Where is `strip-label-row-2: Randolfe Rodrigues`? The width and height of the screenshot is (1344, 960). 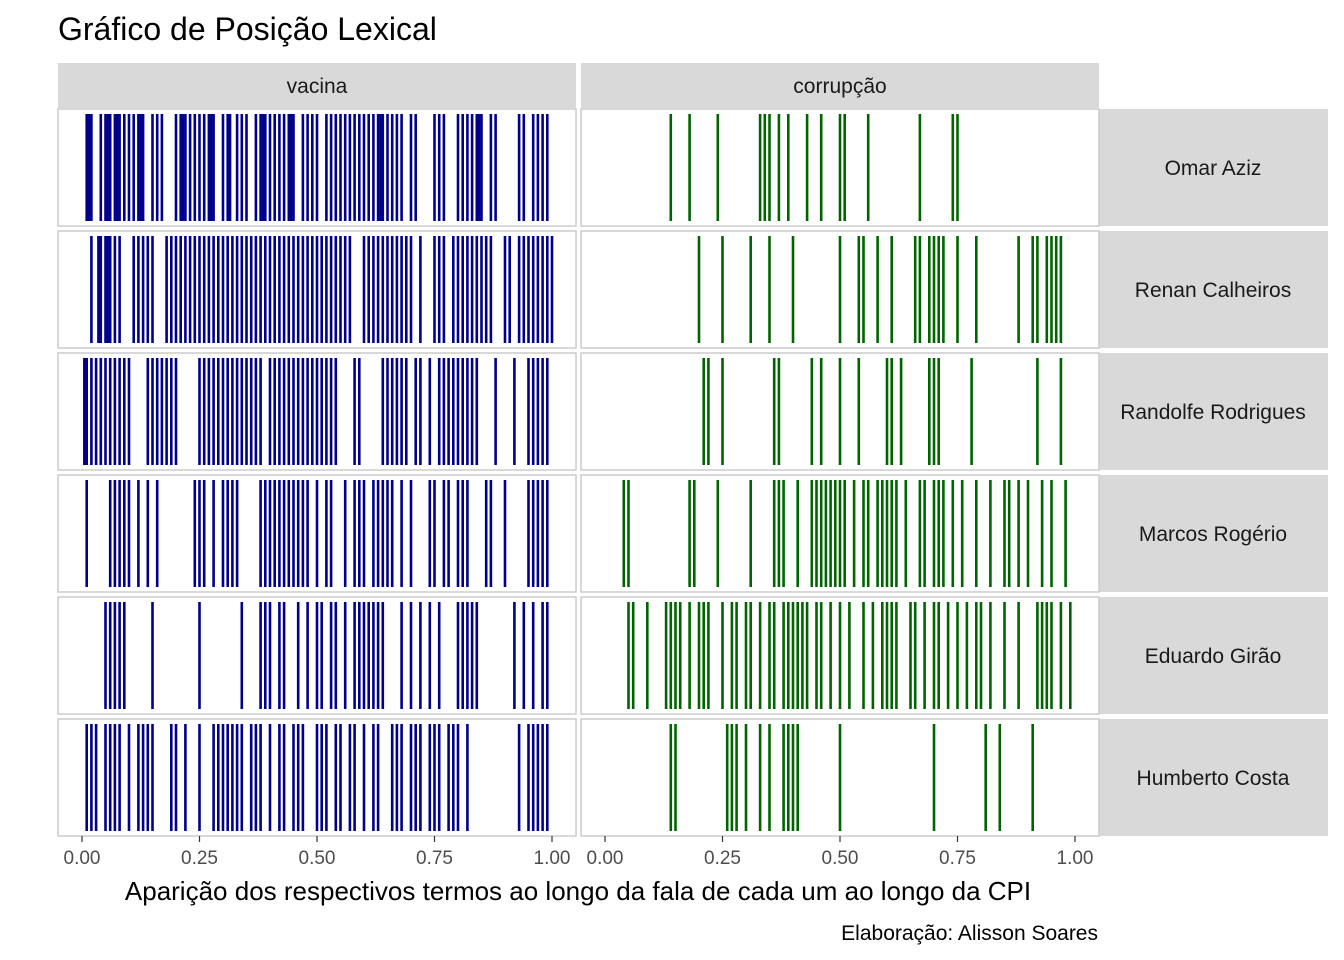 strip-label-row-2: Randolfe Rodrigues is located at coordinates (1213, 412).